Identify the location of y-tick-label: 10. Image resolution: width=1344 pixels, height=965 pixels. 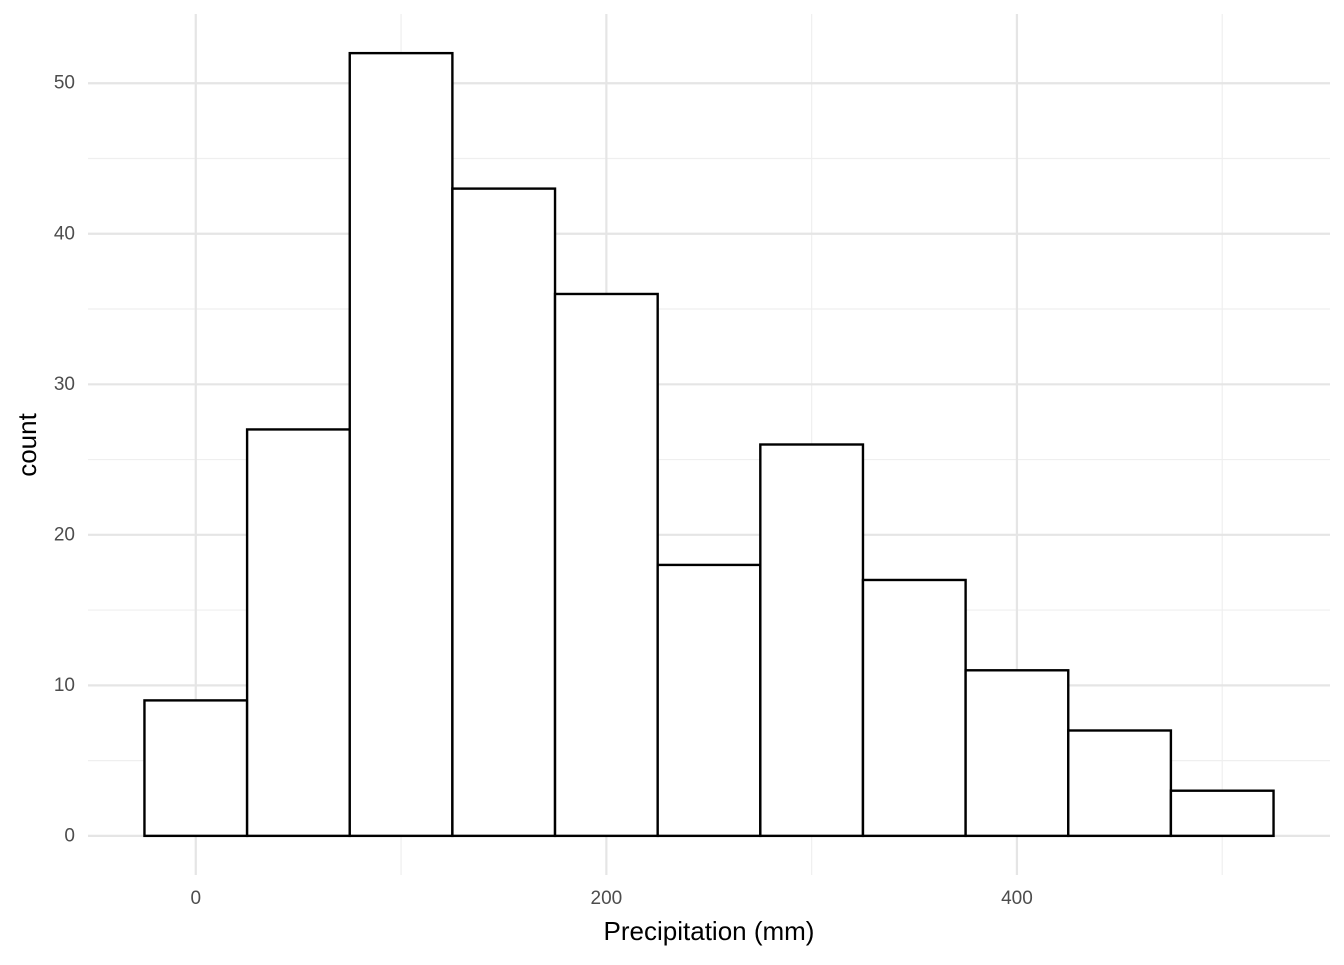
(64, 685).